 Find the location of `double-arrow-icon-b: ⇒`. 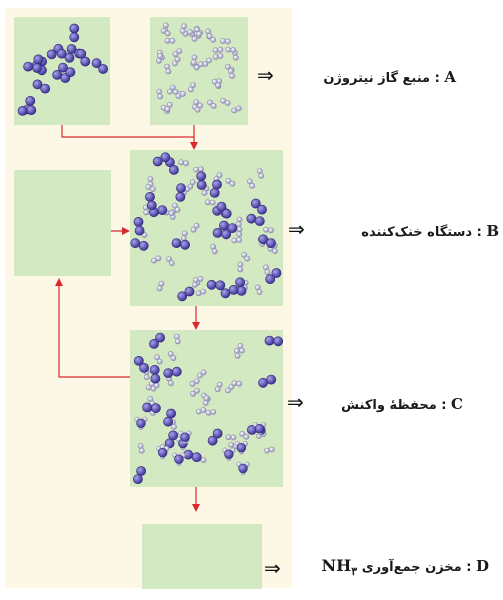

double-arrow-icon-b: ⇒ is located at coordinates (296, 229).